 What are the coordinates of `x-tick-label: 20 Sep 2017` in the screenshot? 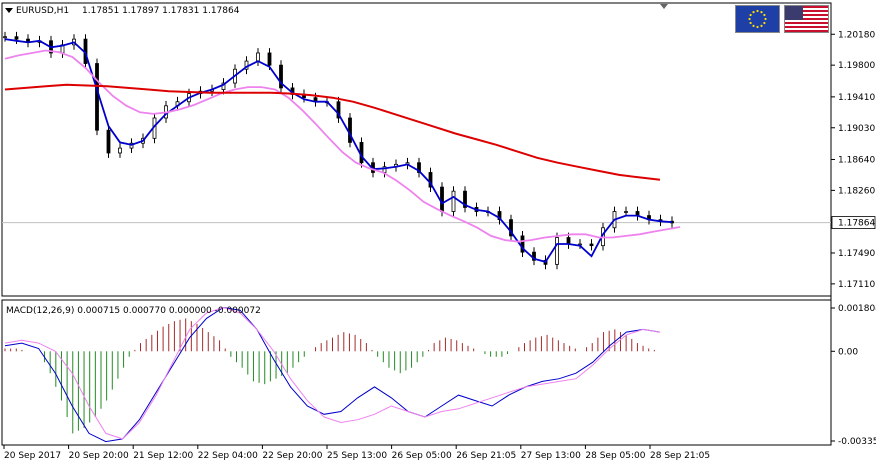 It's located at (32, 456).